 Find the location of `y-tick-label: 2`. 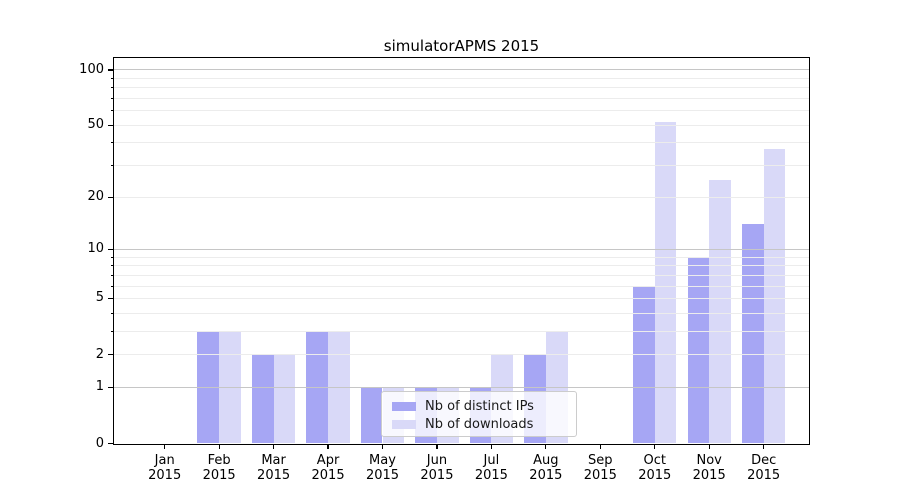

y-tick-label: 2 is located at coordinates (99, 354).